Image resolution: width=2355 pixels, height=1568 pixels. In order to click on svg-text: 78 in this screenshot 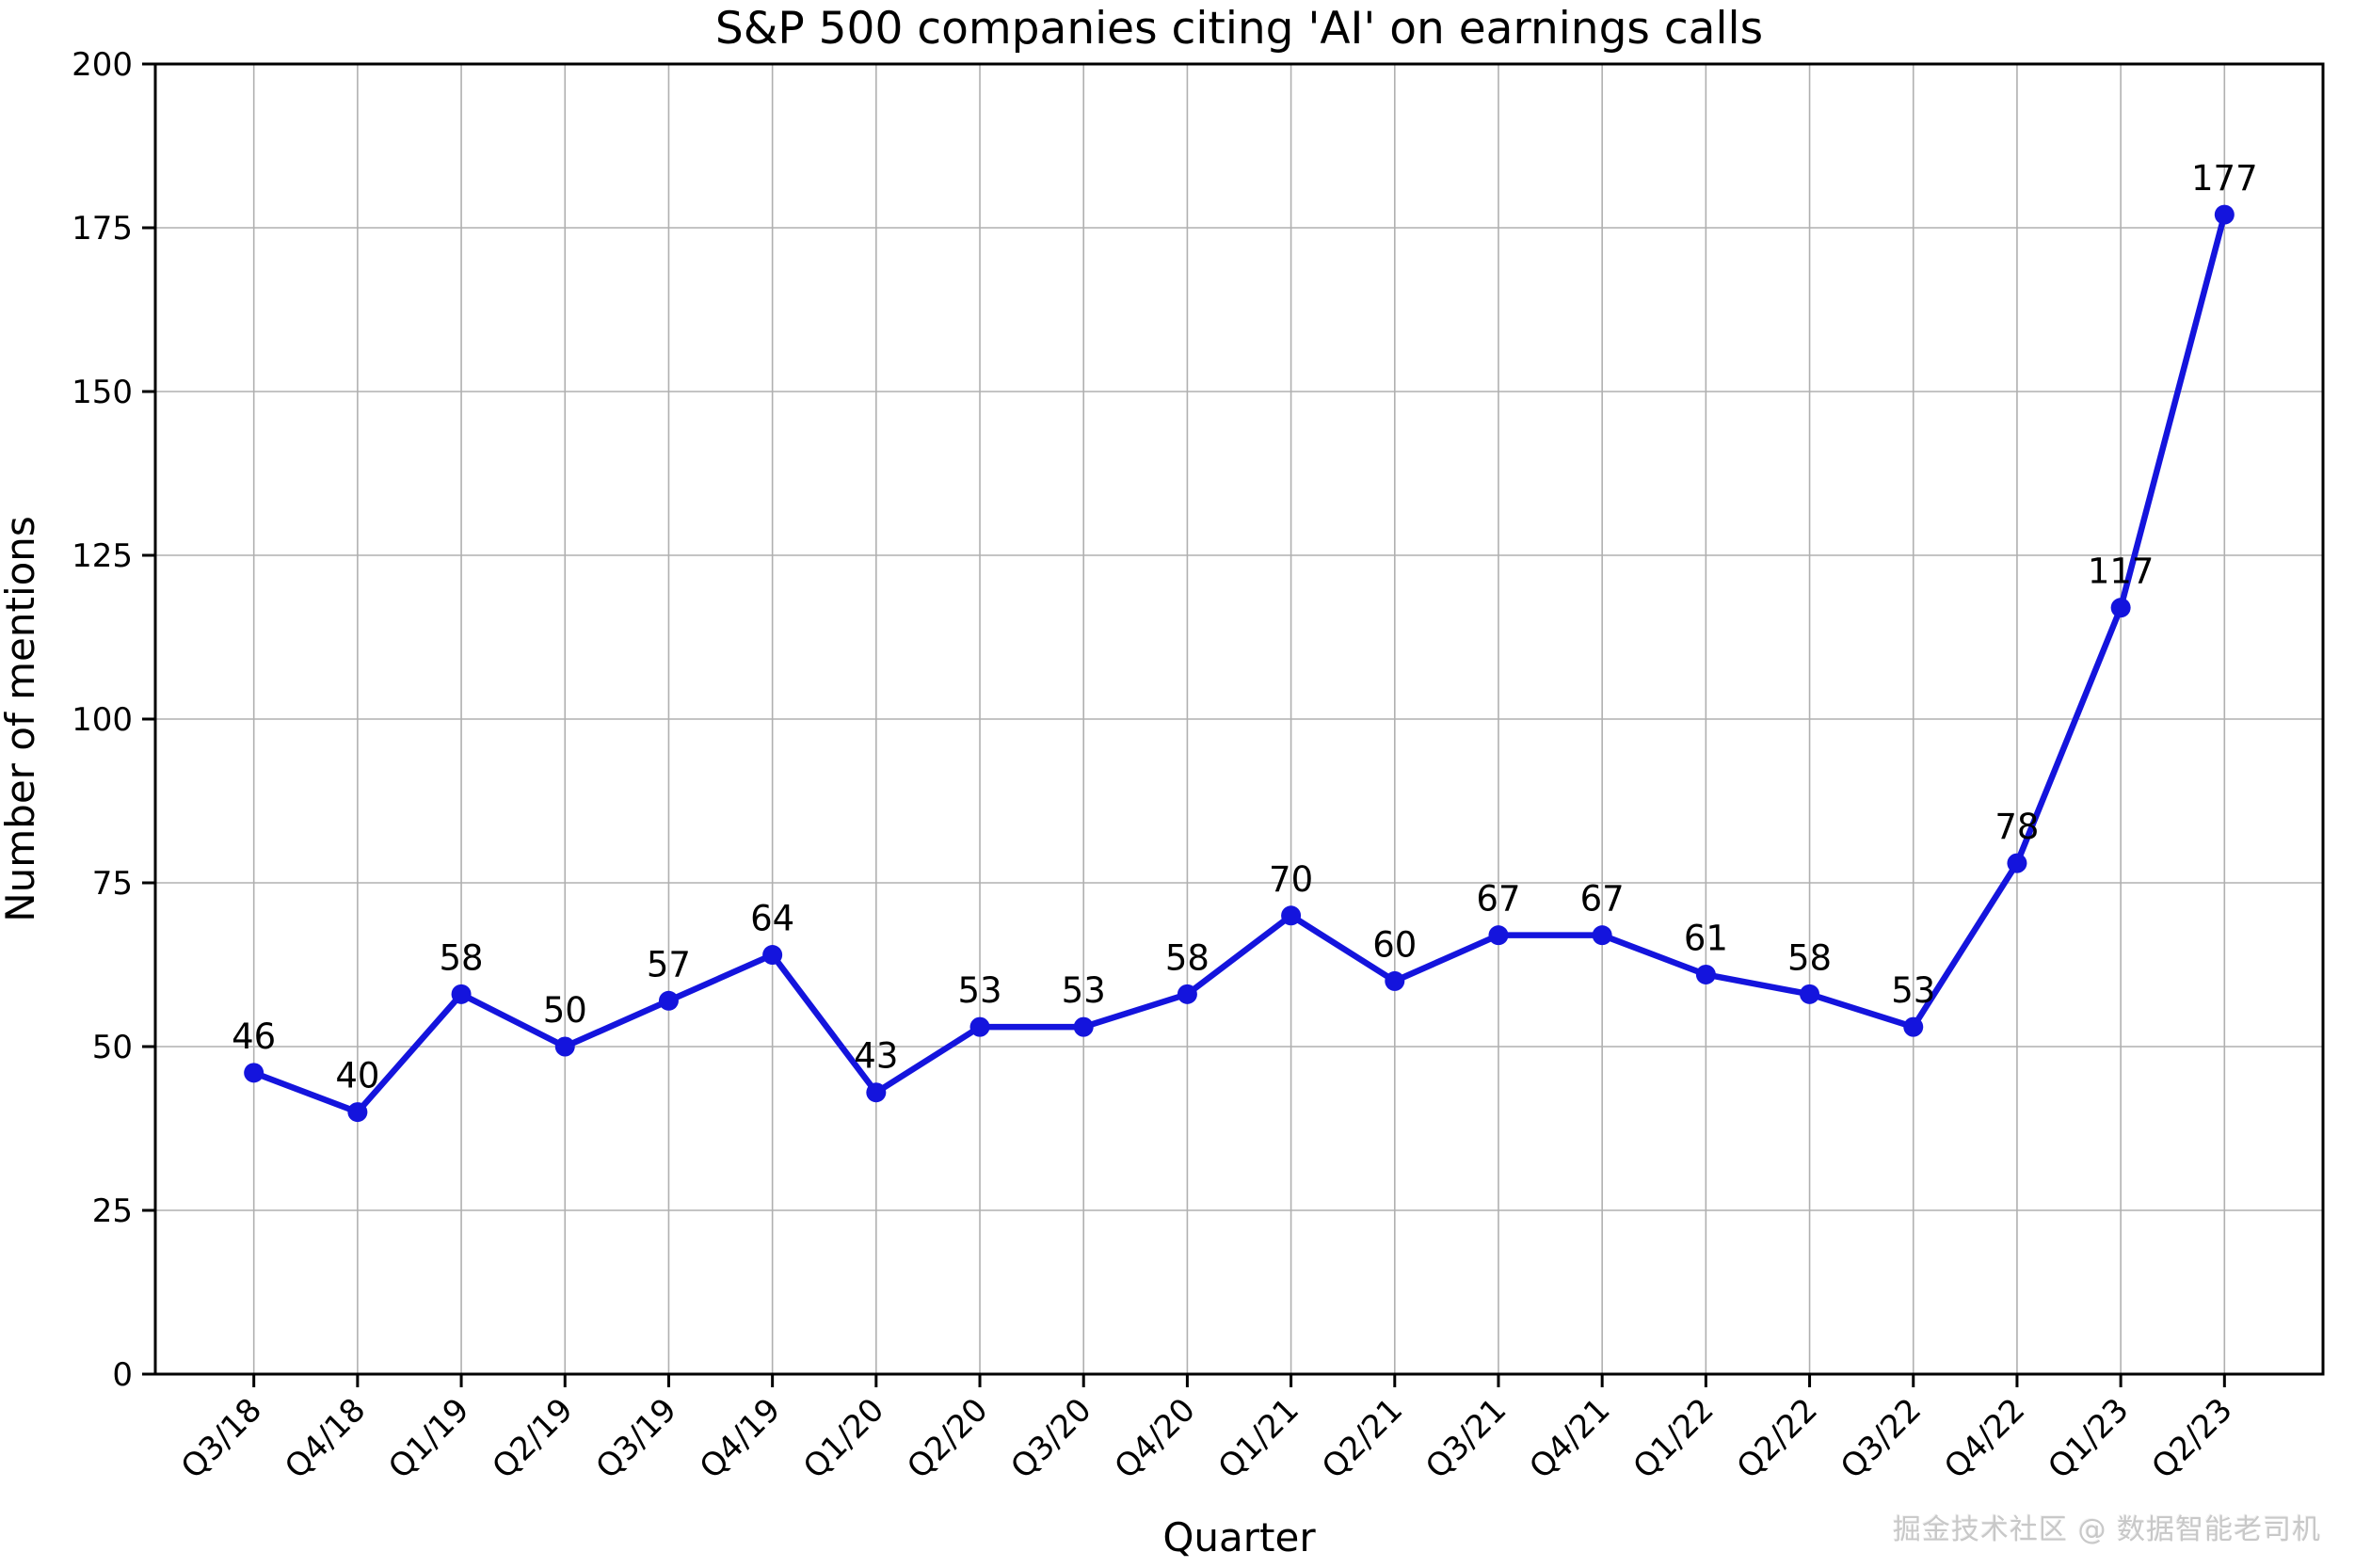, I will do `click(2017, 827)`.